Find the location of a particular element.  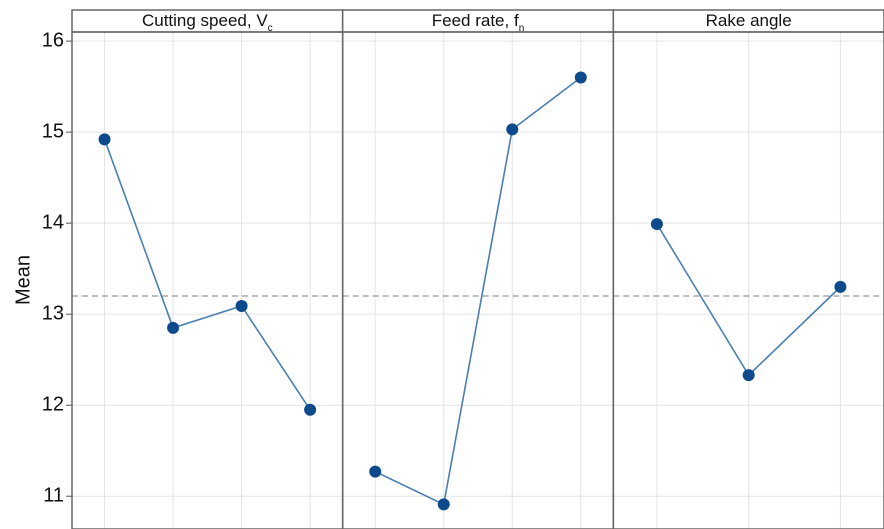

panel-title-subscript: c is located at coordinates (270, 28).